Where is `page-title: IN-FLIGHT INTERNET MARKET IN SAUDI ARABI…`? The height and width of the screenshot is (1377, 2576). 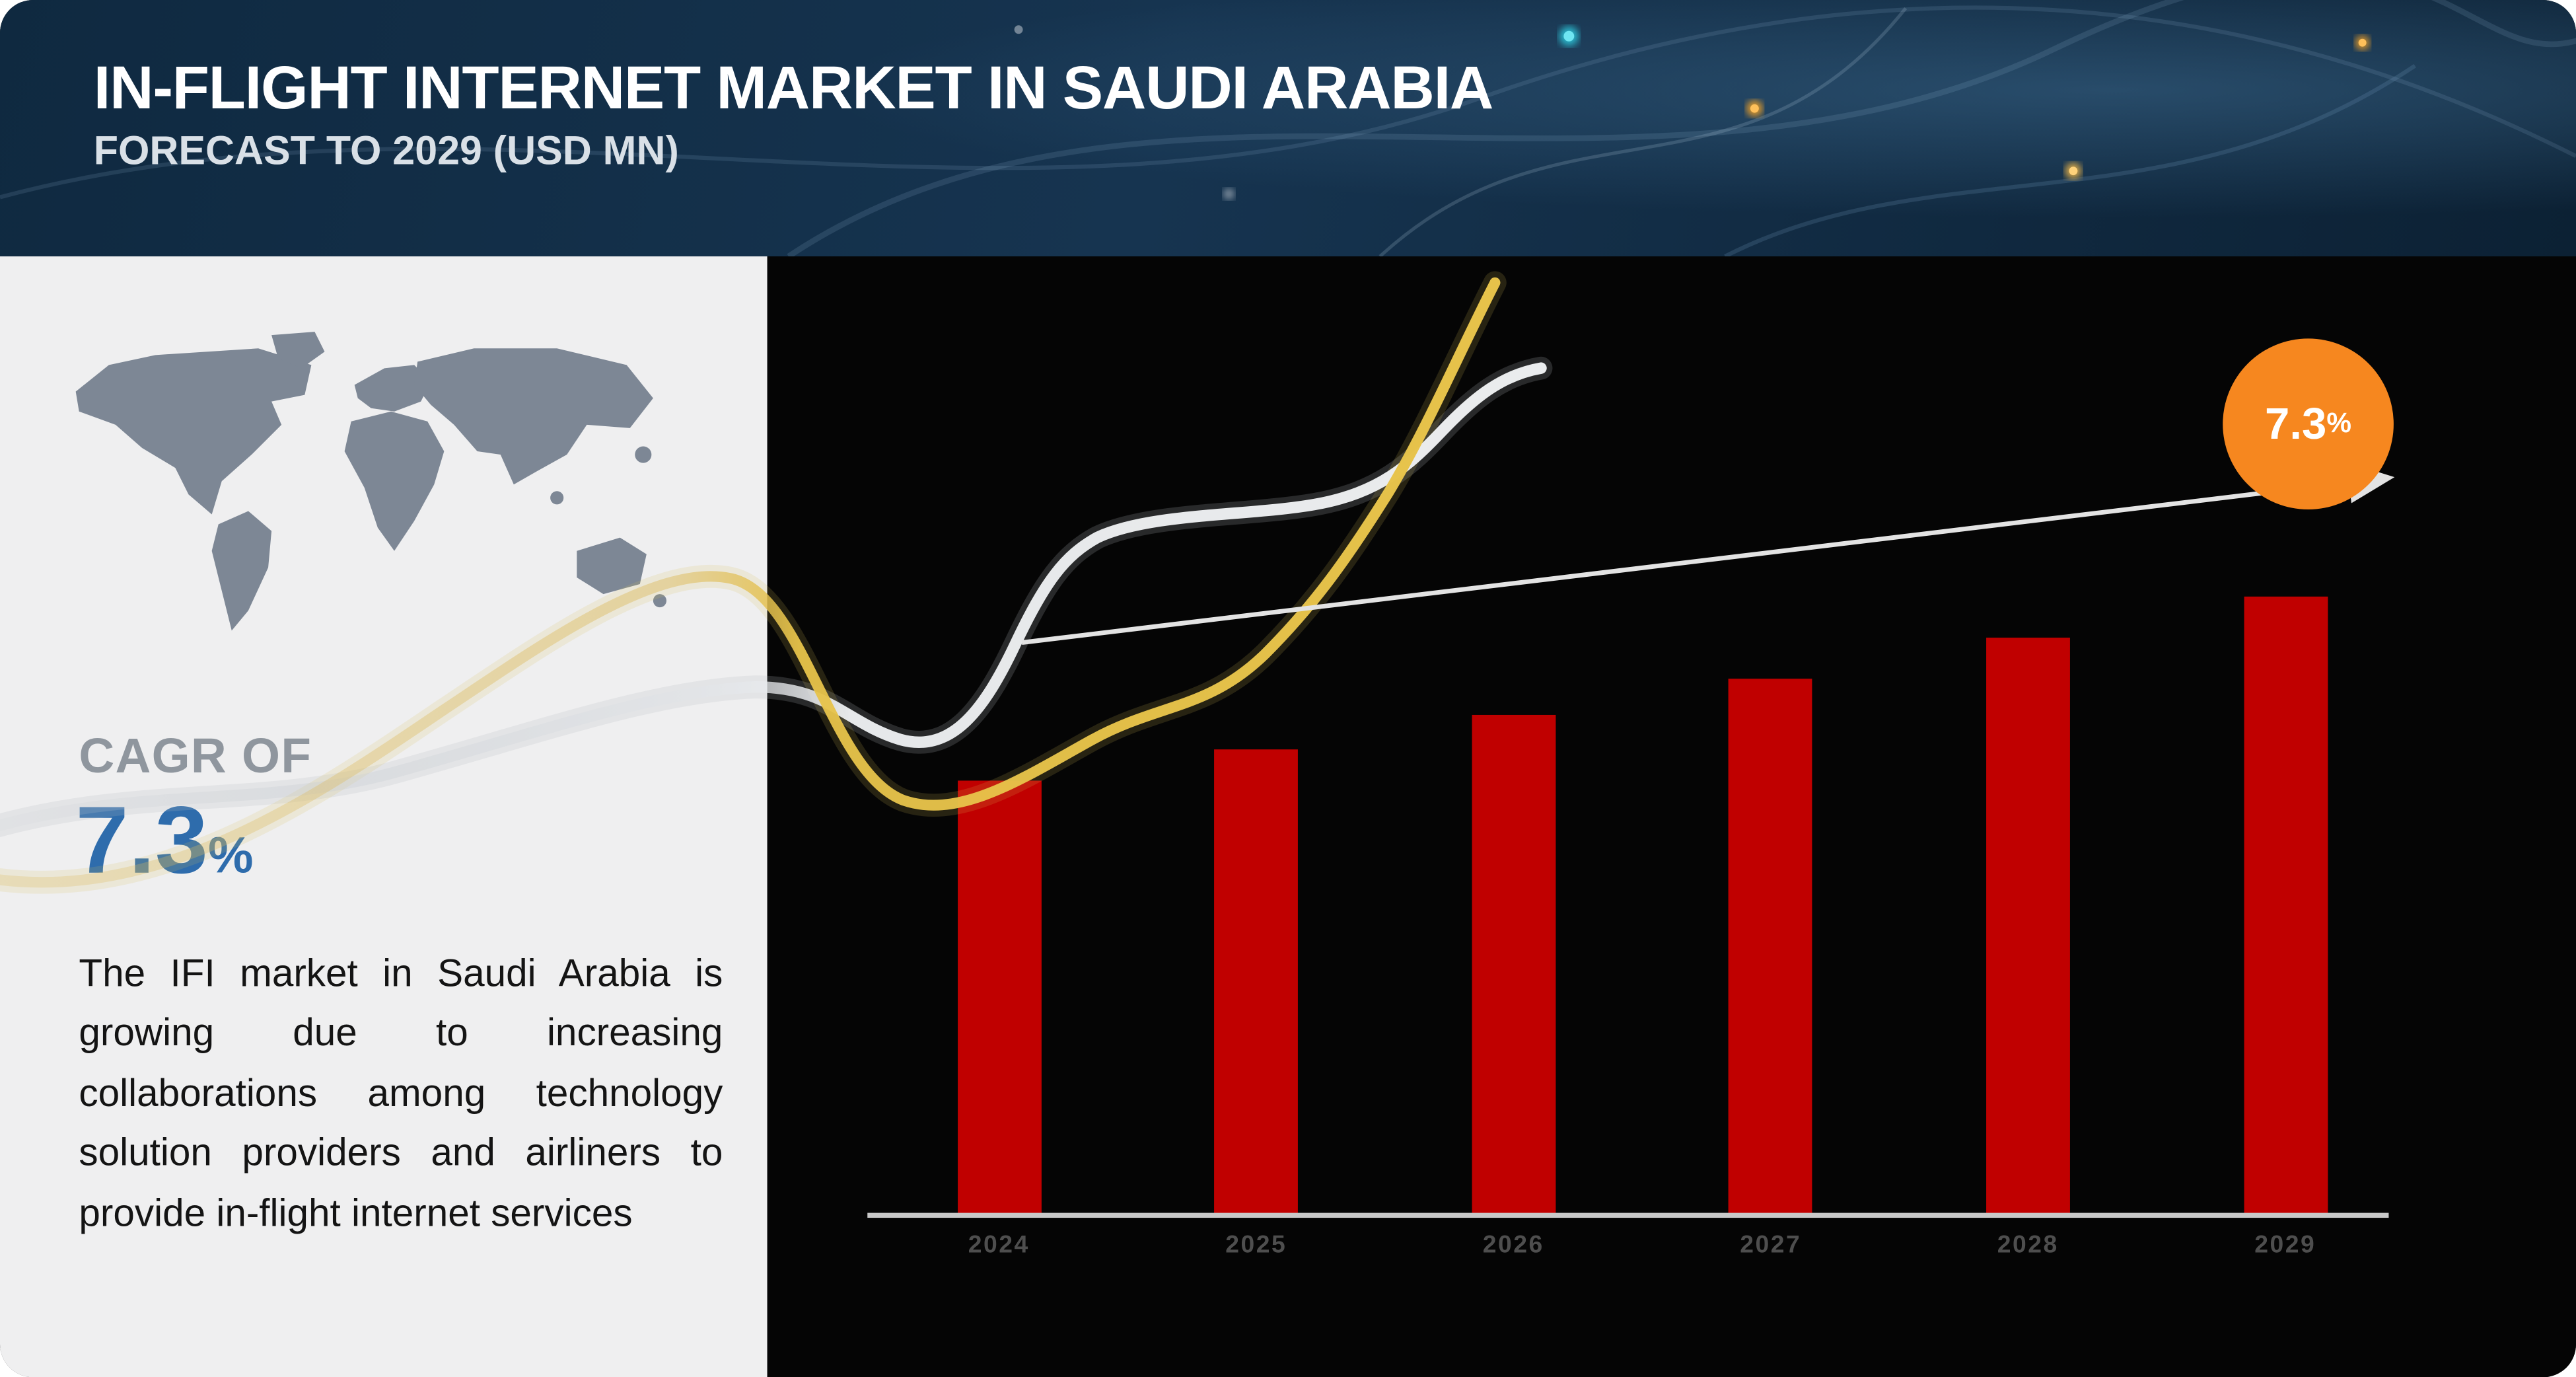 page-title: IN-FLIGHT INTERNET MARKET IN SAUDI ARABI… is located at coordinates (794, 88).